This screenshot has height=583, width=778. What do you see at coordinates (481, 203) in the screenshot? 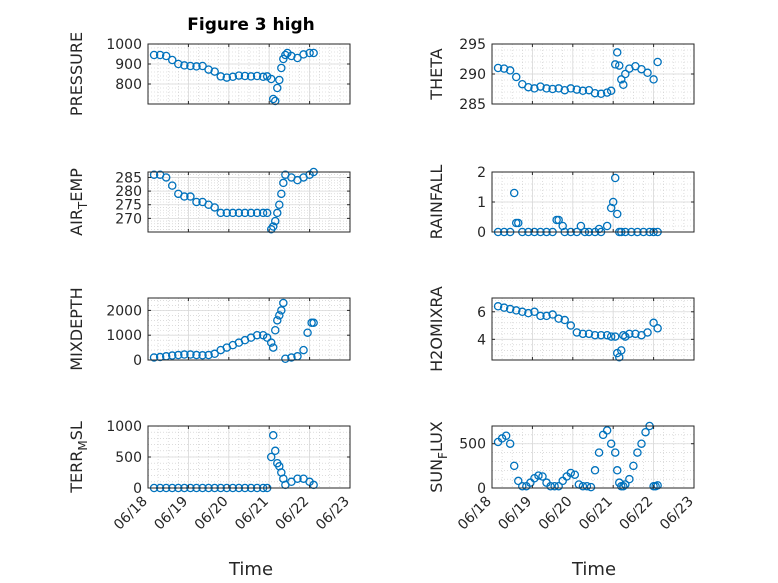
I see `y-tick-label: 1` at bounding box center [481, 203].